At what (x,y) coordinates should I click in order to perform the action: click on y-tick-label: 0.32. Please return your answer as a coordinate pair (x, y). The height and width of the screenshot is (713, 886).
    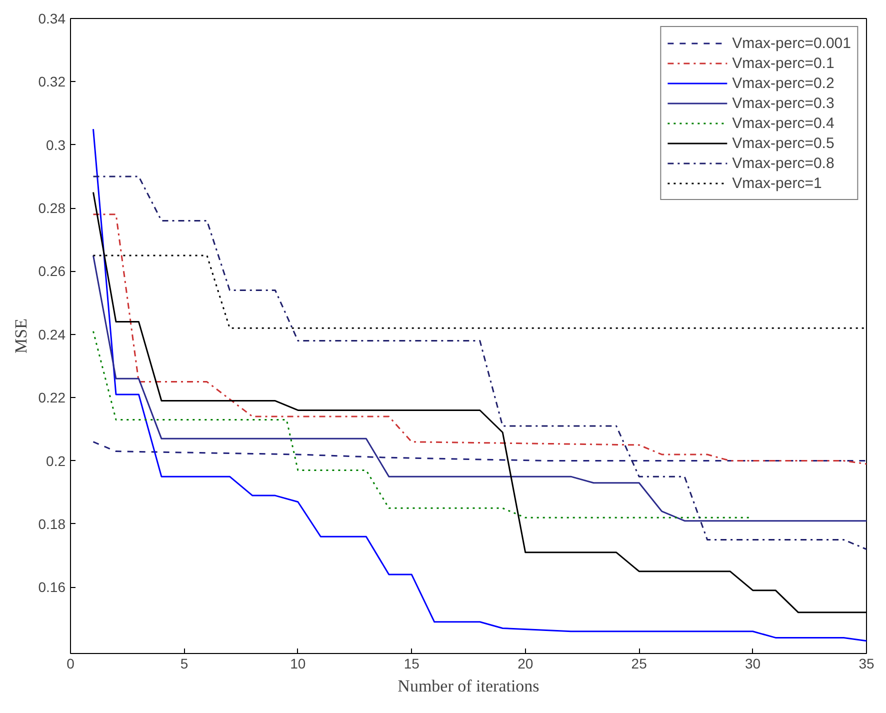
    Looking at the image, I should click on (52, 82).